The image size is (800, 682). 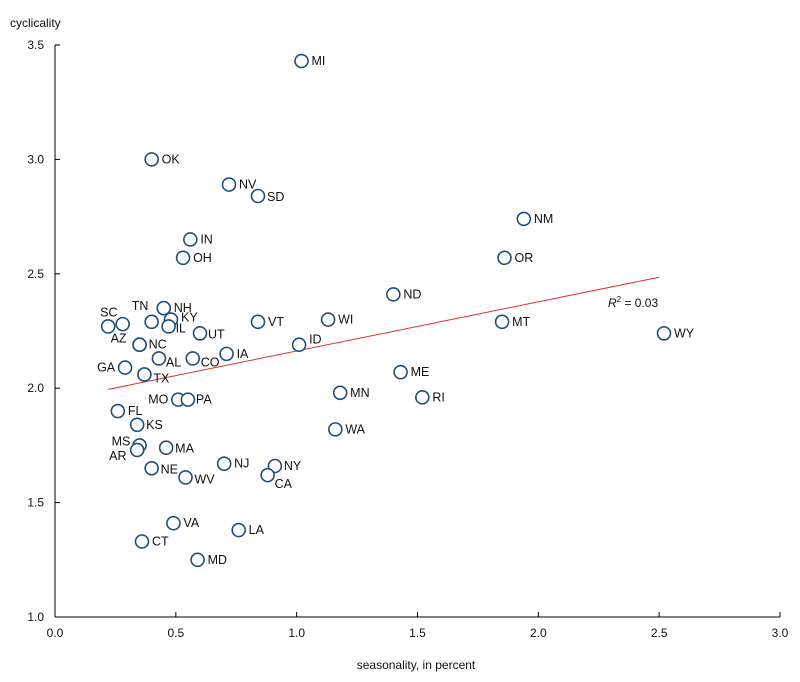 What do you see at coordinates (35, 45) in the screenshot?
I see `y-tick-label: 3.5` at bounding box center [35, 45].